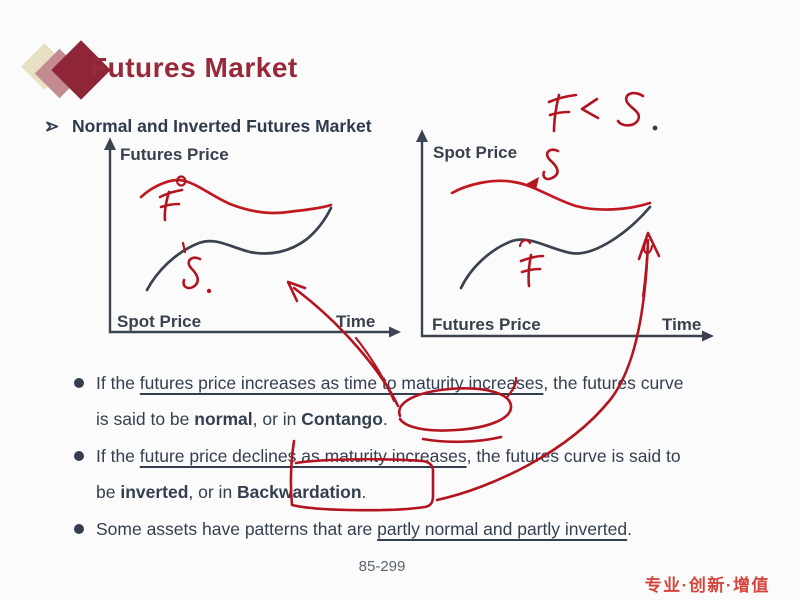  I want to click on left-handwritten-F, so click(171, 205).